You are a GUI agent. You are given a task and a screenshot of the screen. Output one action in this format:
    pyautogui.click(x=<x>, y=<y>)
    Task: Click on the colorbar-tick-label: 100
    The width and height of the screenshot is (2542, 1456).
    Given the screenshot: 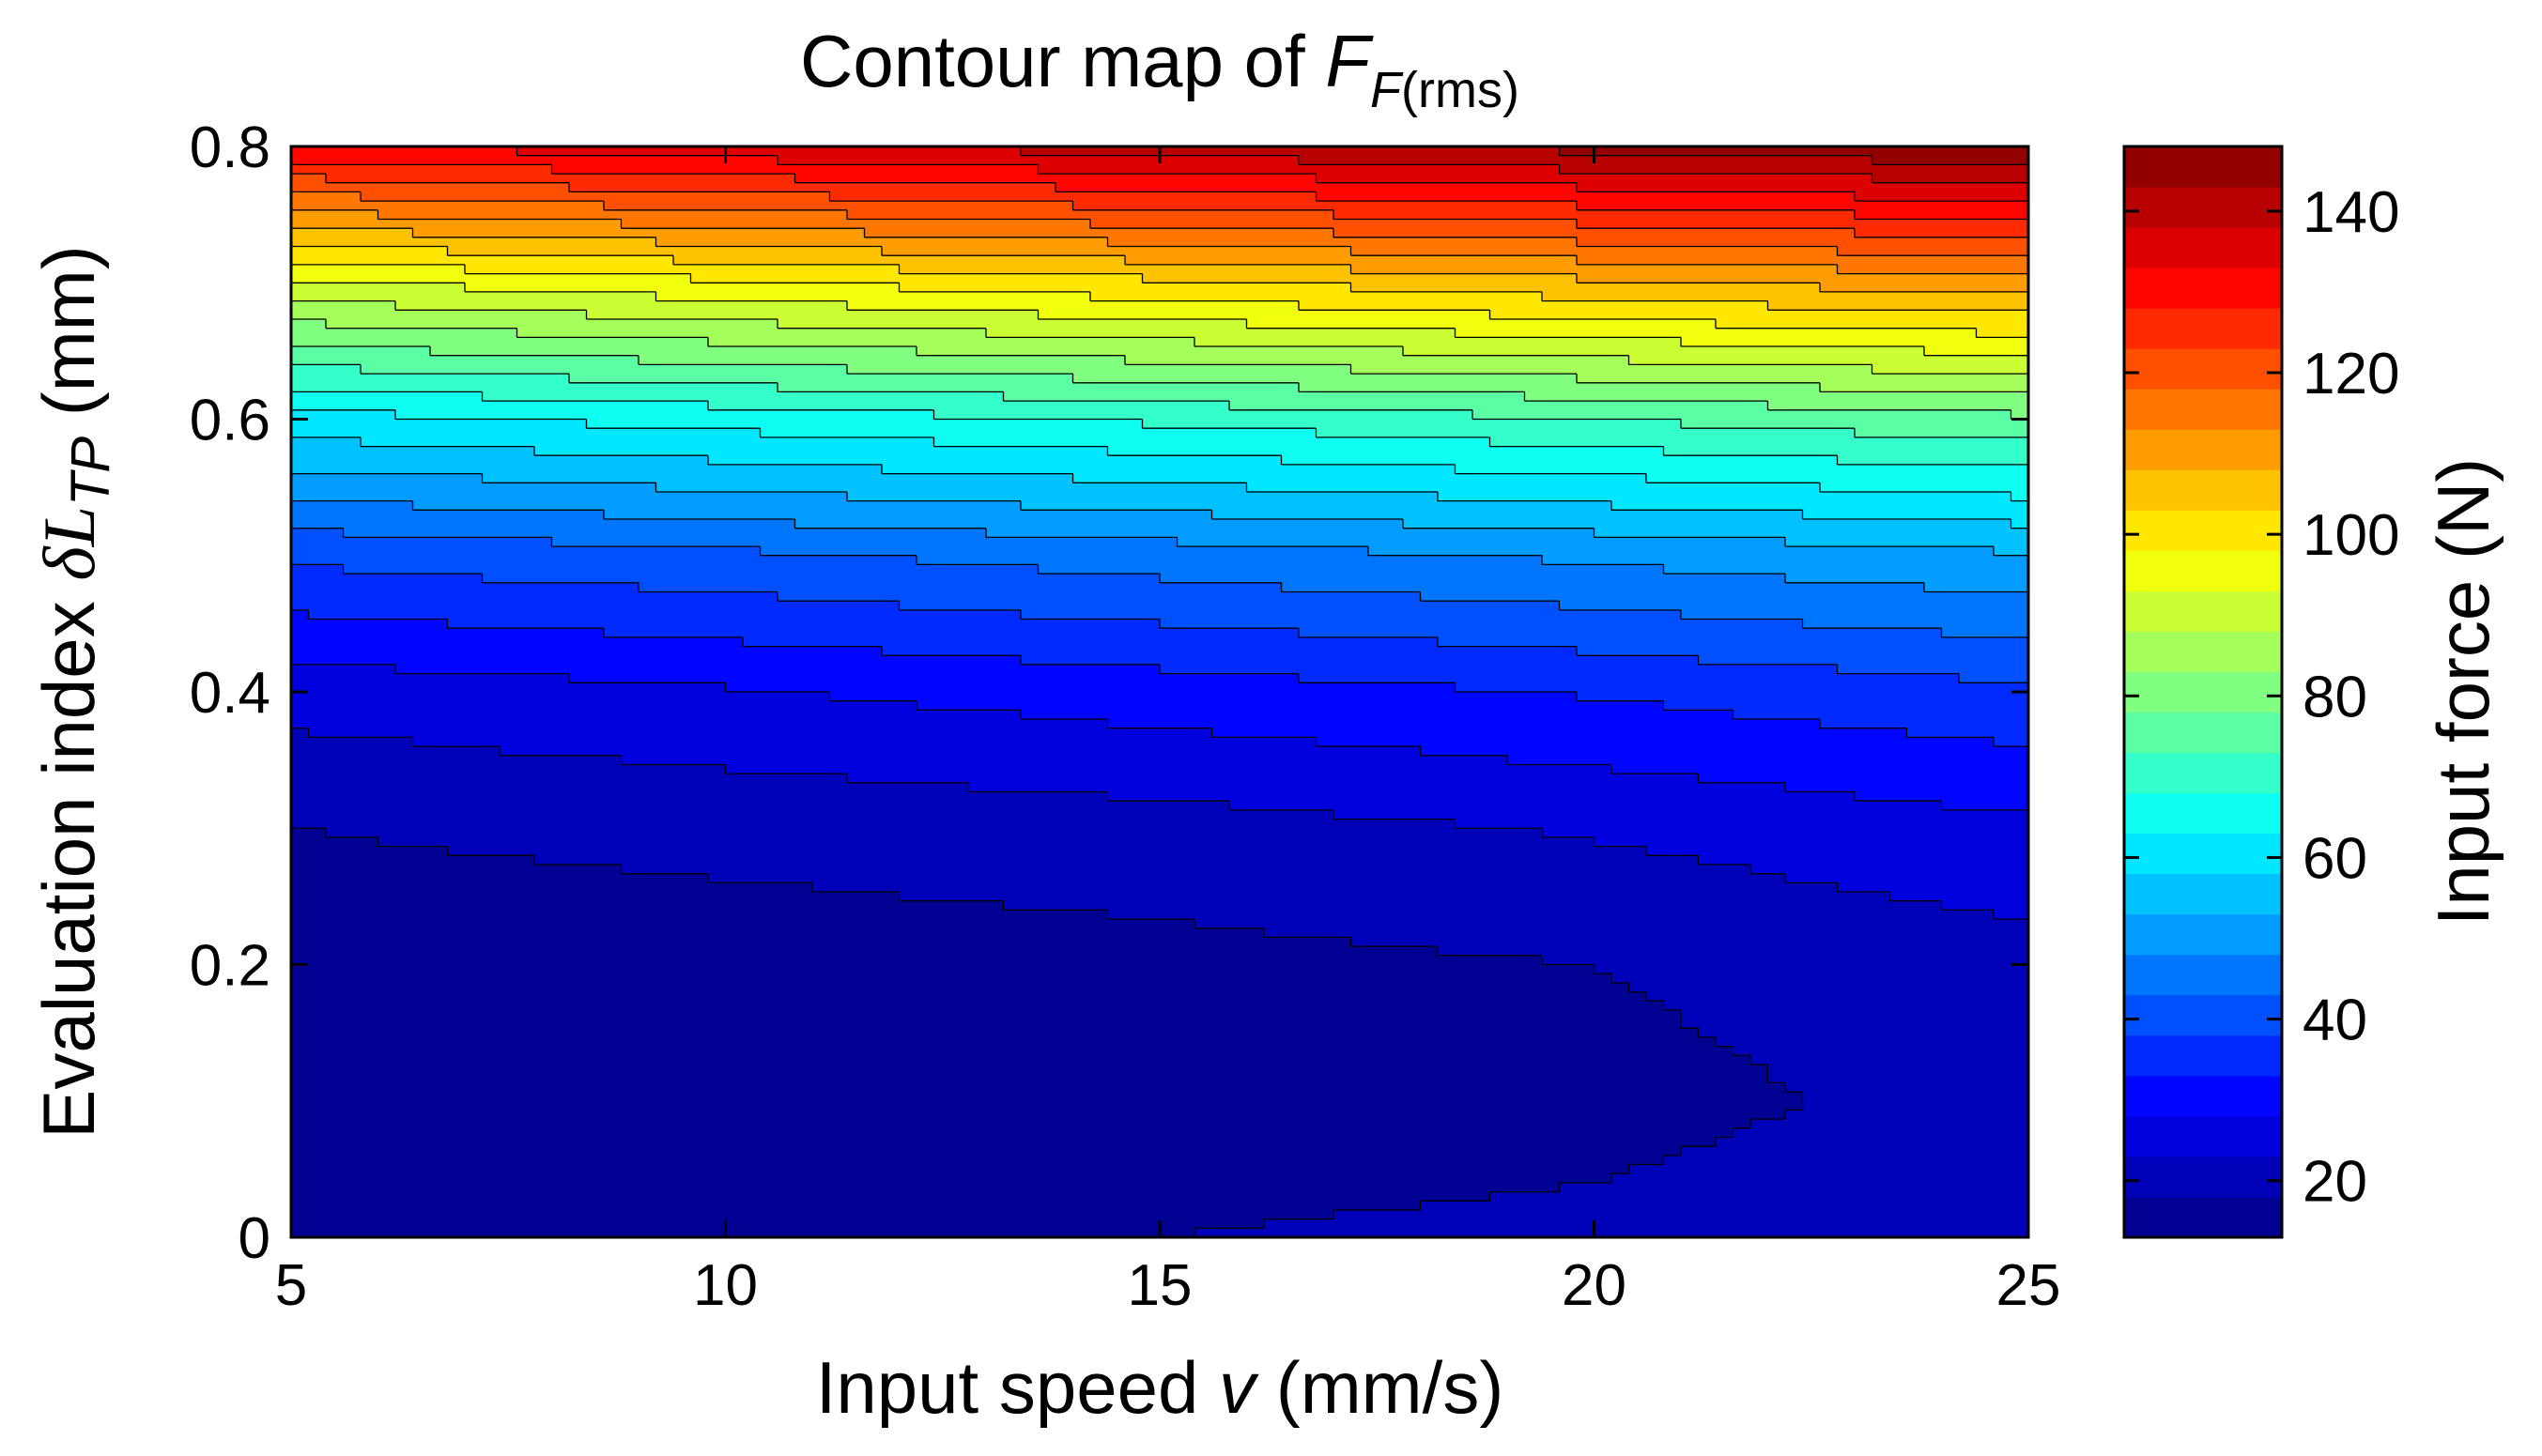 What is the action you would take?
    pyautogui.click(x=2351, y=535)
    